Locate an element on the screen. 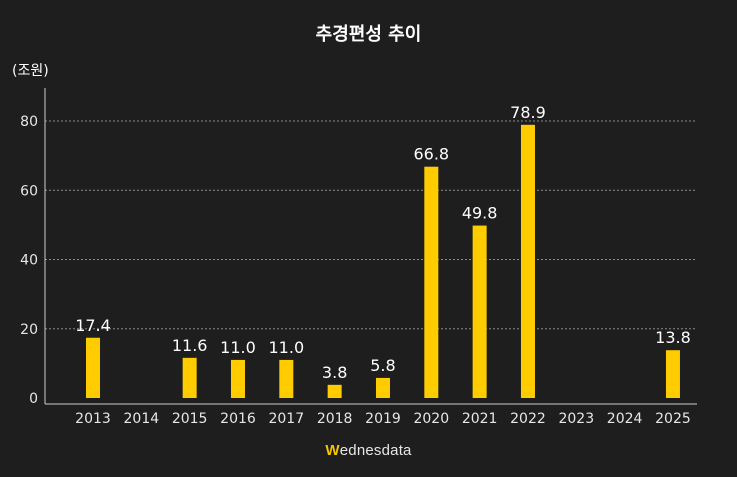 This screenshot has height=477, width=737. brand-logo: Wednesdata is located at coordinates (368, 450).